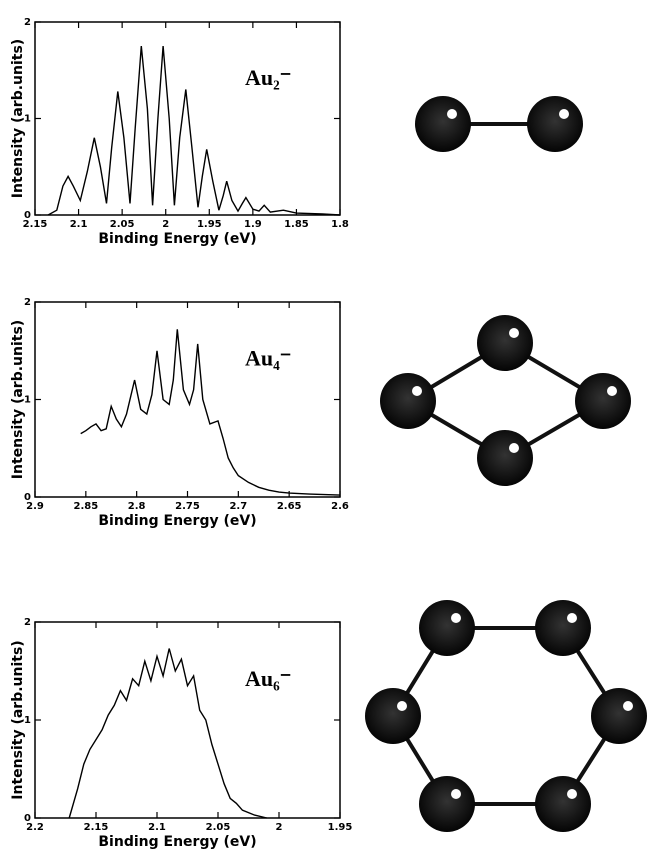 The height and width of the screenshot is (864, 647). What do you see at coordinates (289, 506) in the screenshot?
I see `x-tick-label: 2.65` at bounding box center [289, 506].